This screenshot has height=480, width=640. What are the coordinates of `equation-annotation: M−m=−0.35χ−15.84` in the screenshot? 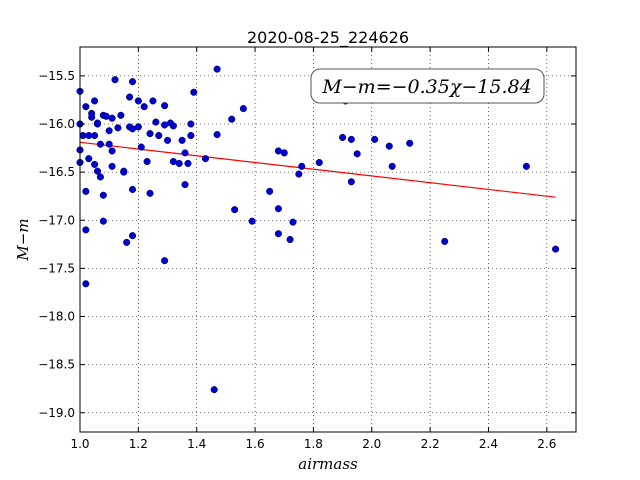 It's located at (427, 86).